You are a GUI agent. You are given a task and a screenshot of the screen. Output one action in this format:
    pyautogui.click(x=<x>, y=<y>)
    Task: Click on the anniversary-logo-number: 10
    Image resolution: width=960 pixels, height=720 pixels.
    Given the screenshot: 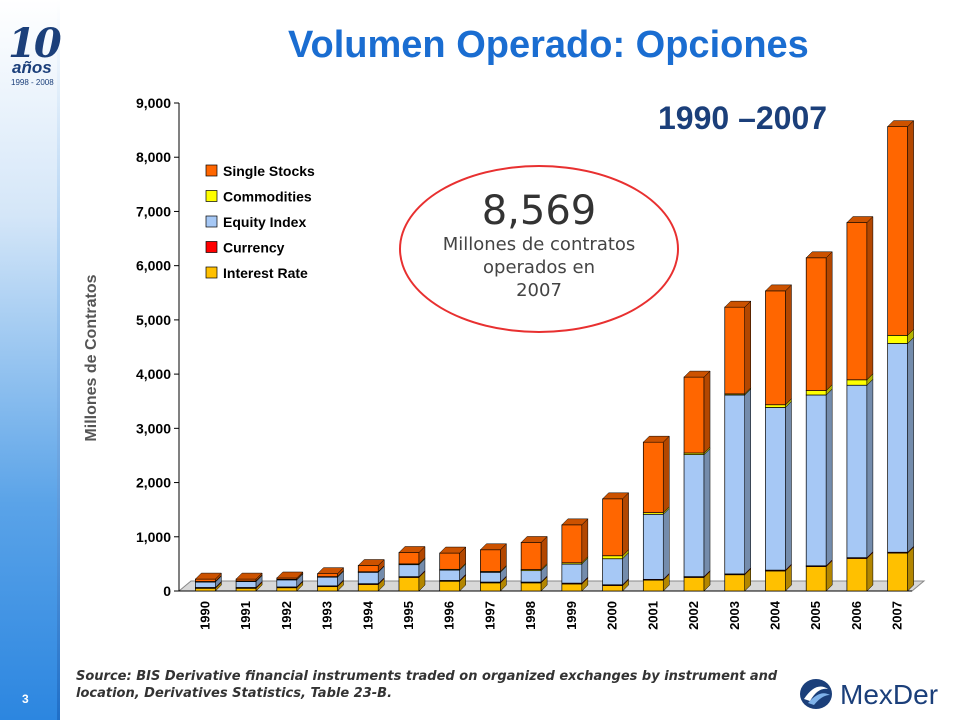 What is the action you would take?
    pyautogui.click(x=35, y=43)
    